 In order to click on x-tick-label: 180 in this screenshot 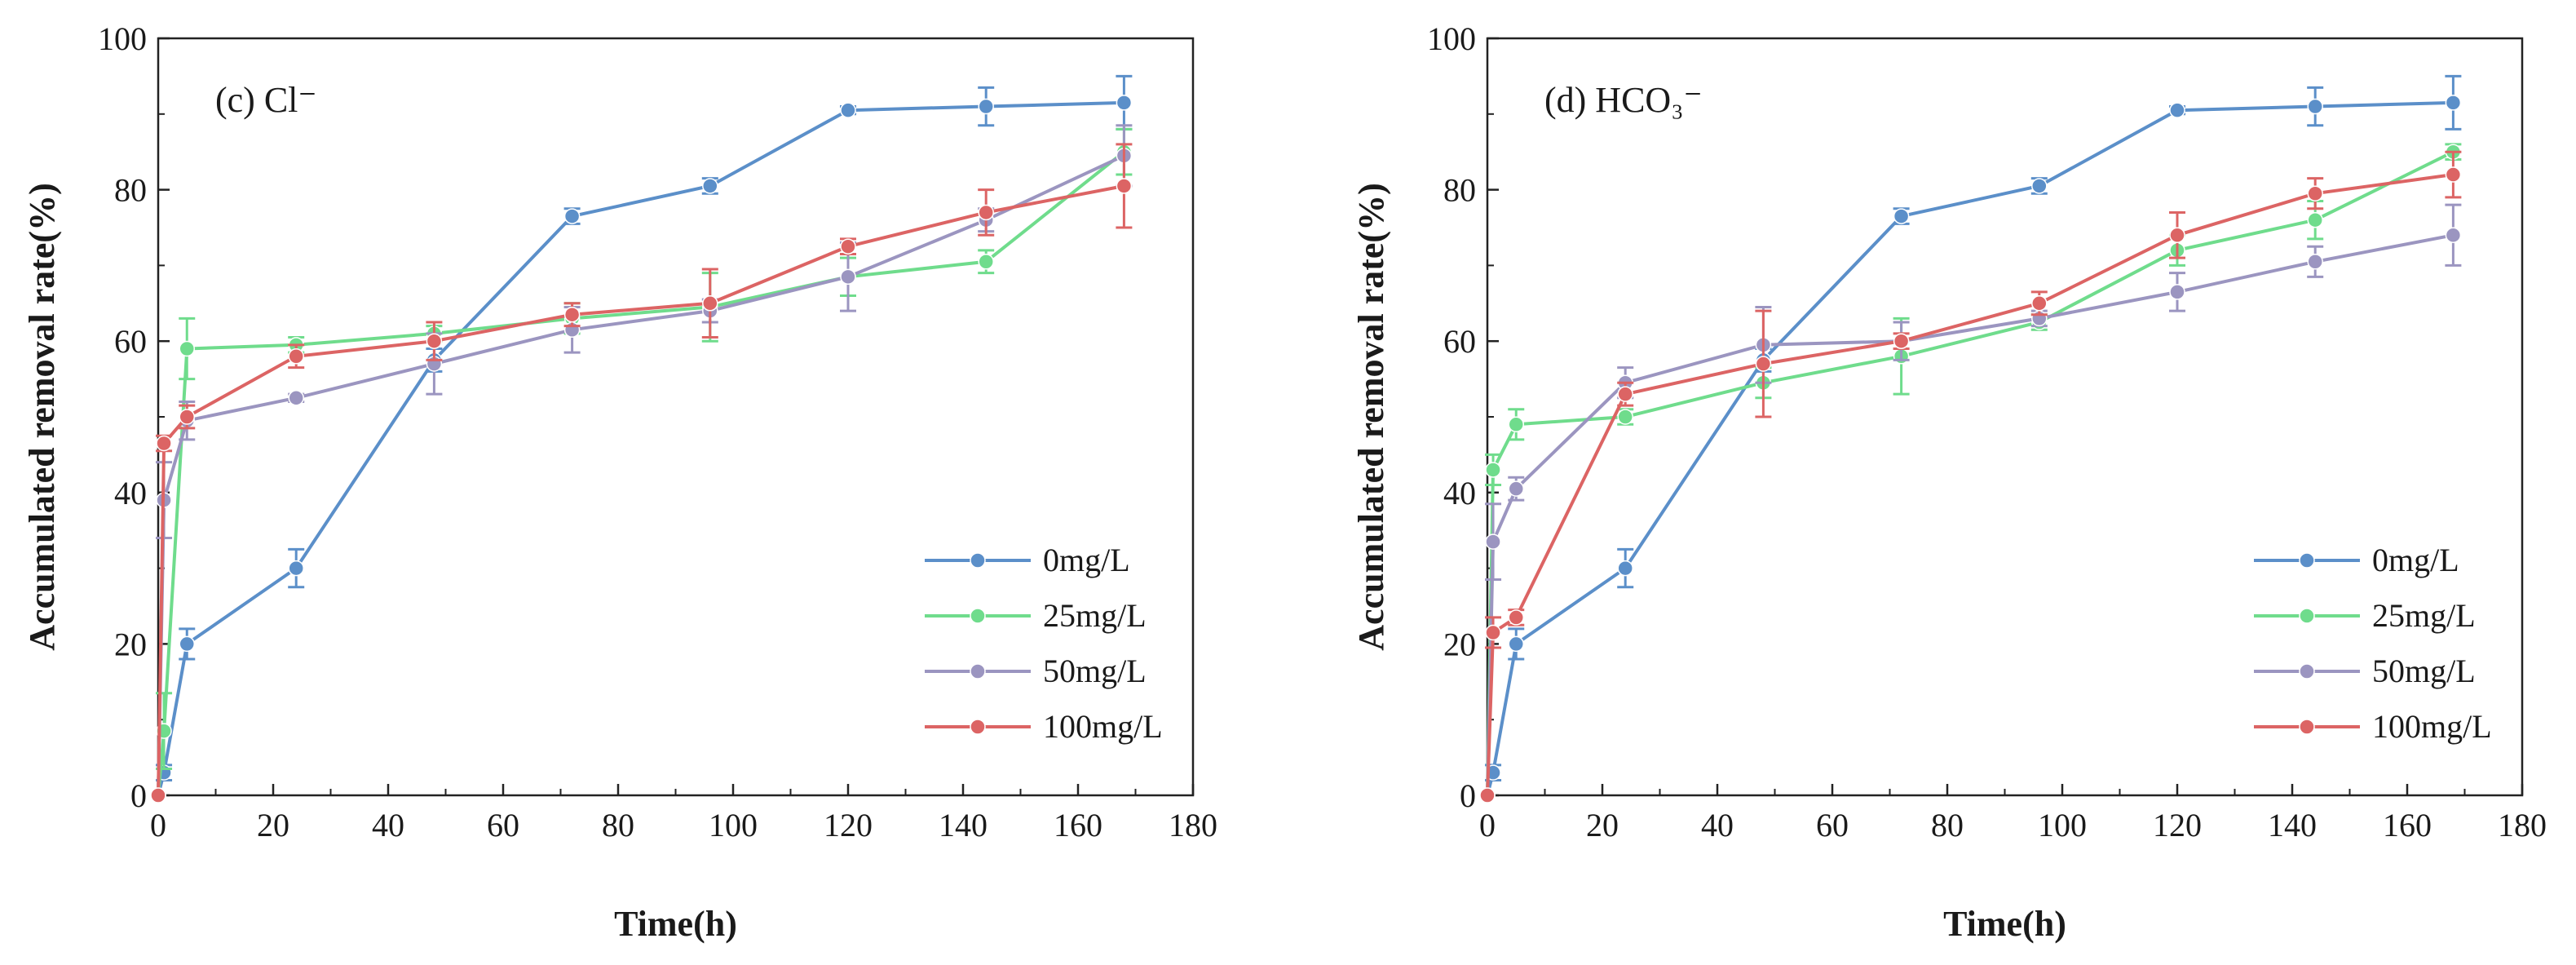, I will do `click(1193, 825)`.